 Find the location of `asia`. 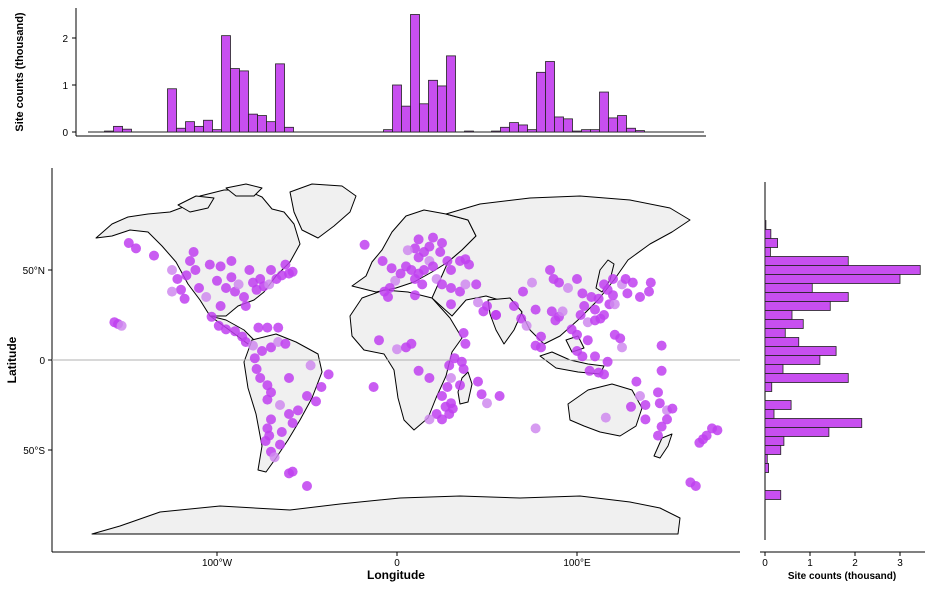

asia is located at coordinates (561, 270).